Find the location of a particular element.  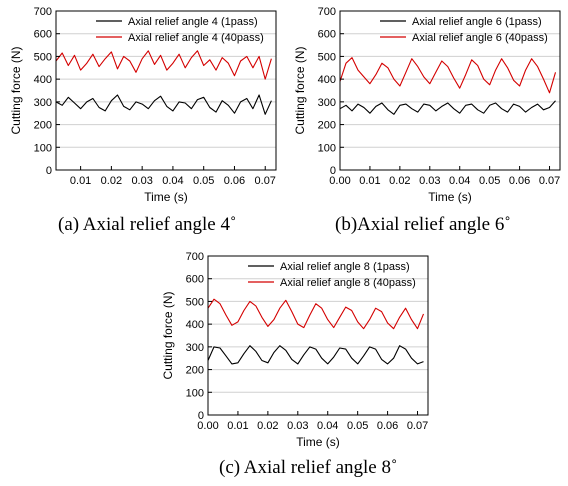

legend-label-1: Axial relief angle 4 (1pass) is located at coordinates (193, 22).